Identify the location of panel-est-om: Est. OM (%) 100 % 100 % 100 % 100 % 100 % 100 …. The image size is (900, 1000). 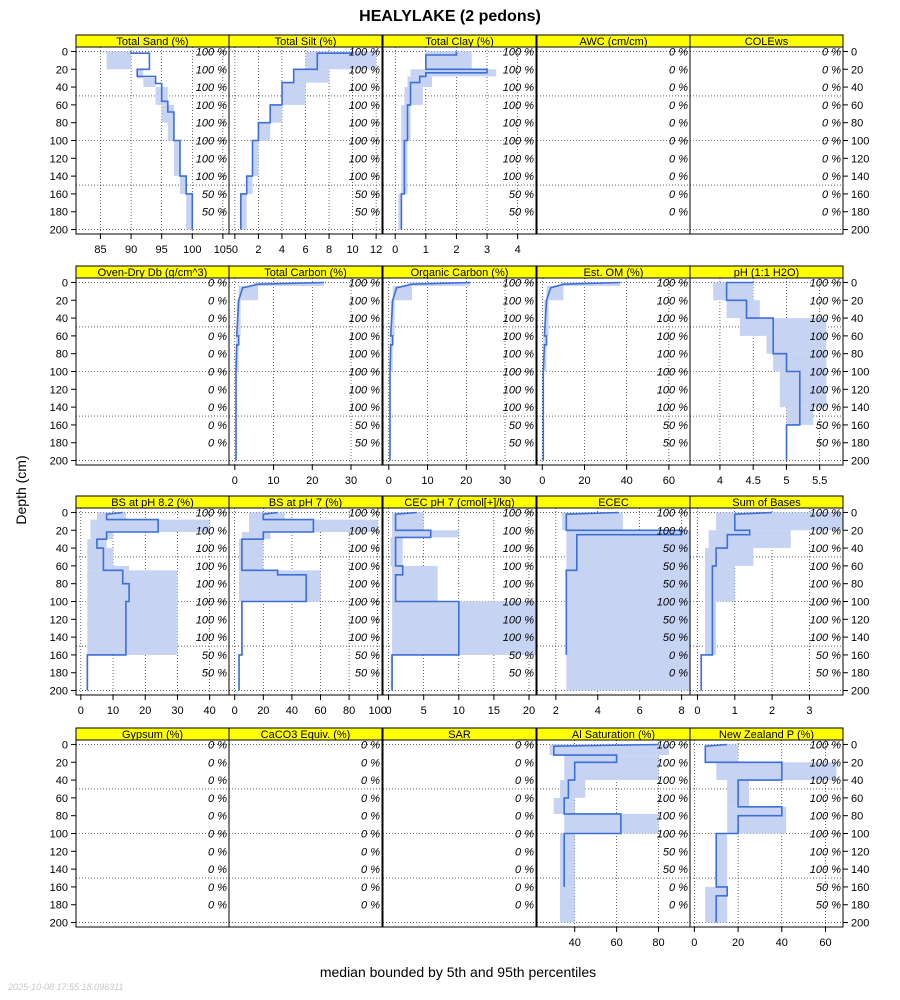
(613, 376).